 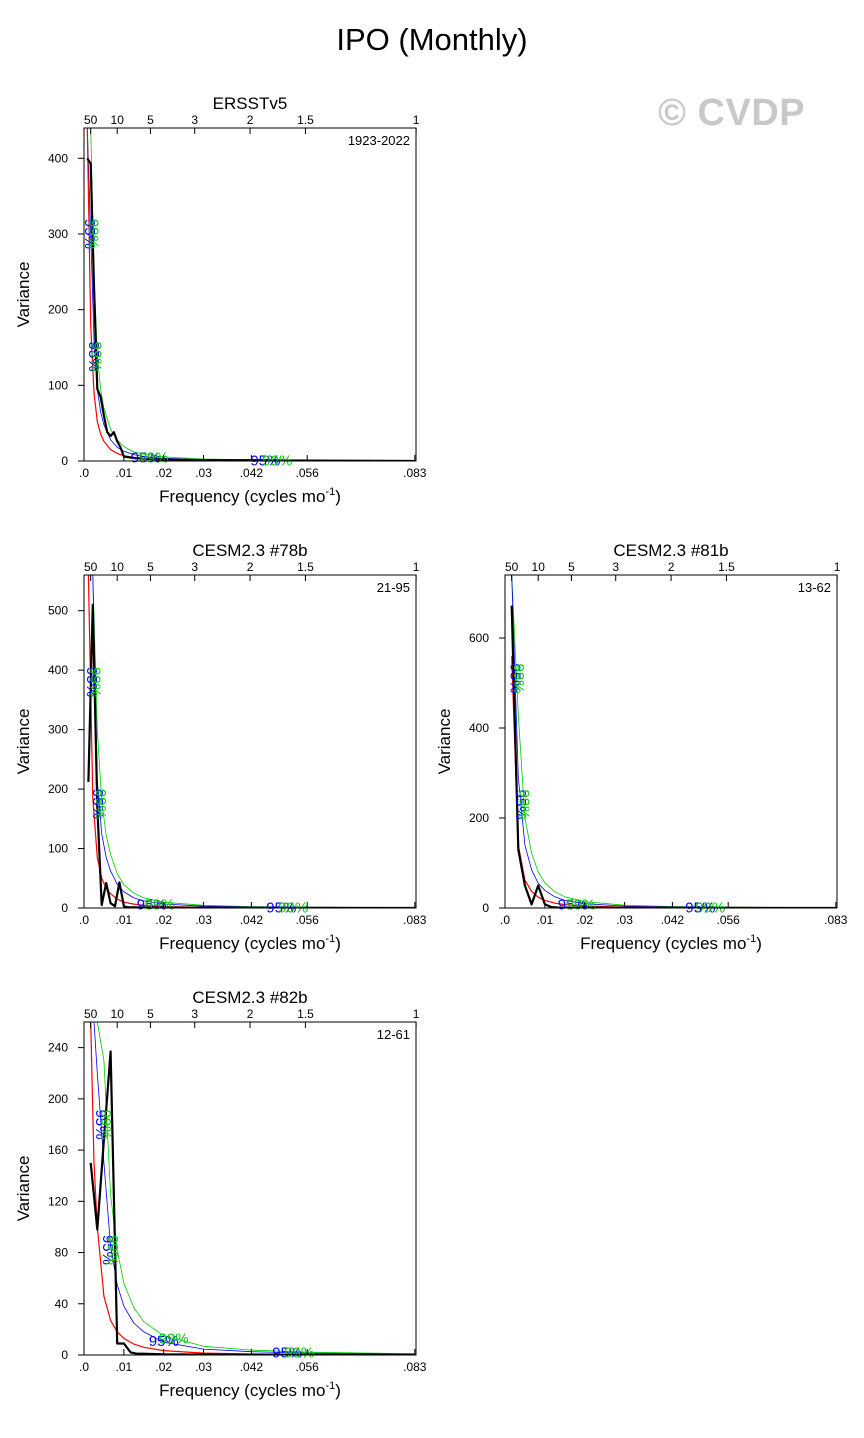 What do you see at coordinates (150, 1014) in the screenshot?
I see `chart-3-toptick-label-2: 5` at bounding box center [150, 1014].